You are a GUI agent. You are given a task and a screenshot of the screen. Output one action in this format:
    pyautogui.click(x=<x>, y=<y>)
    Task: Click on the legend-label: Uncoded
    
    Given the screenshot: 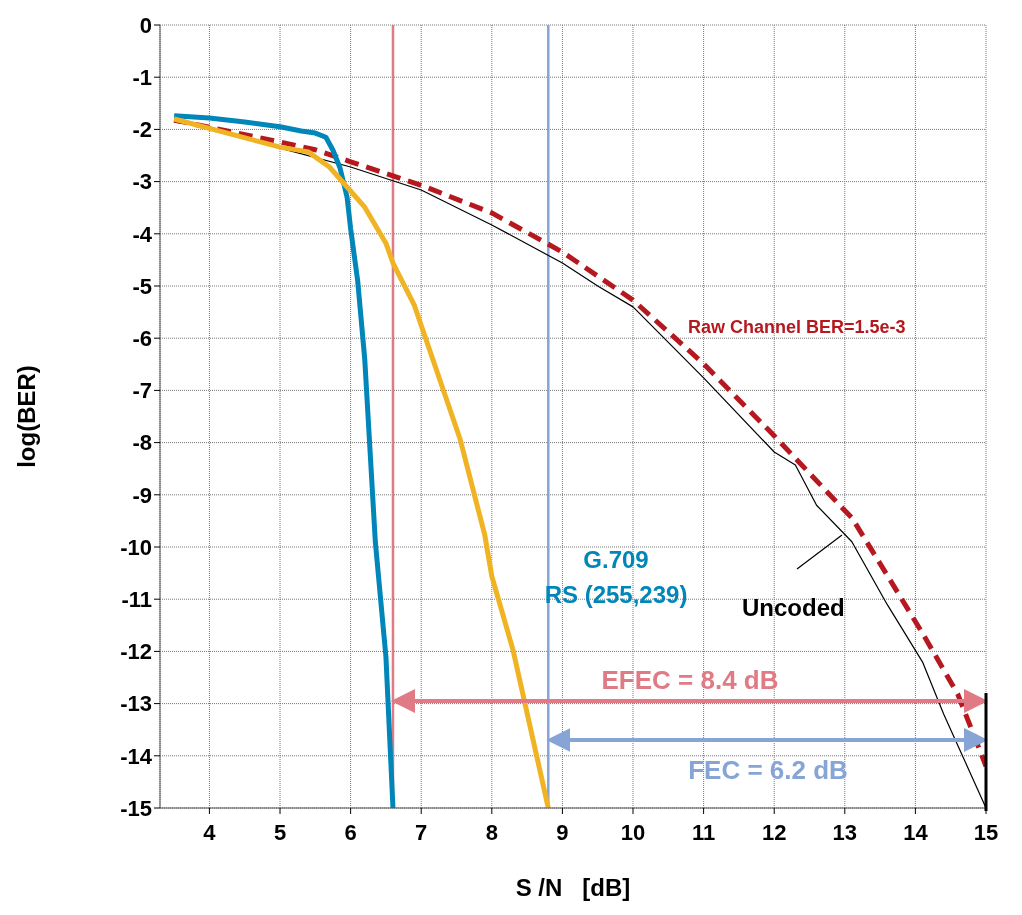 What is the action you would take?
    pyautogui.click(x=793, y=608)
    